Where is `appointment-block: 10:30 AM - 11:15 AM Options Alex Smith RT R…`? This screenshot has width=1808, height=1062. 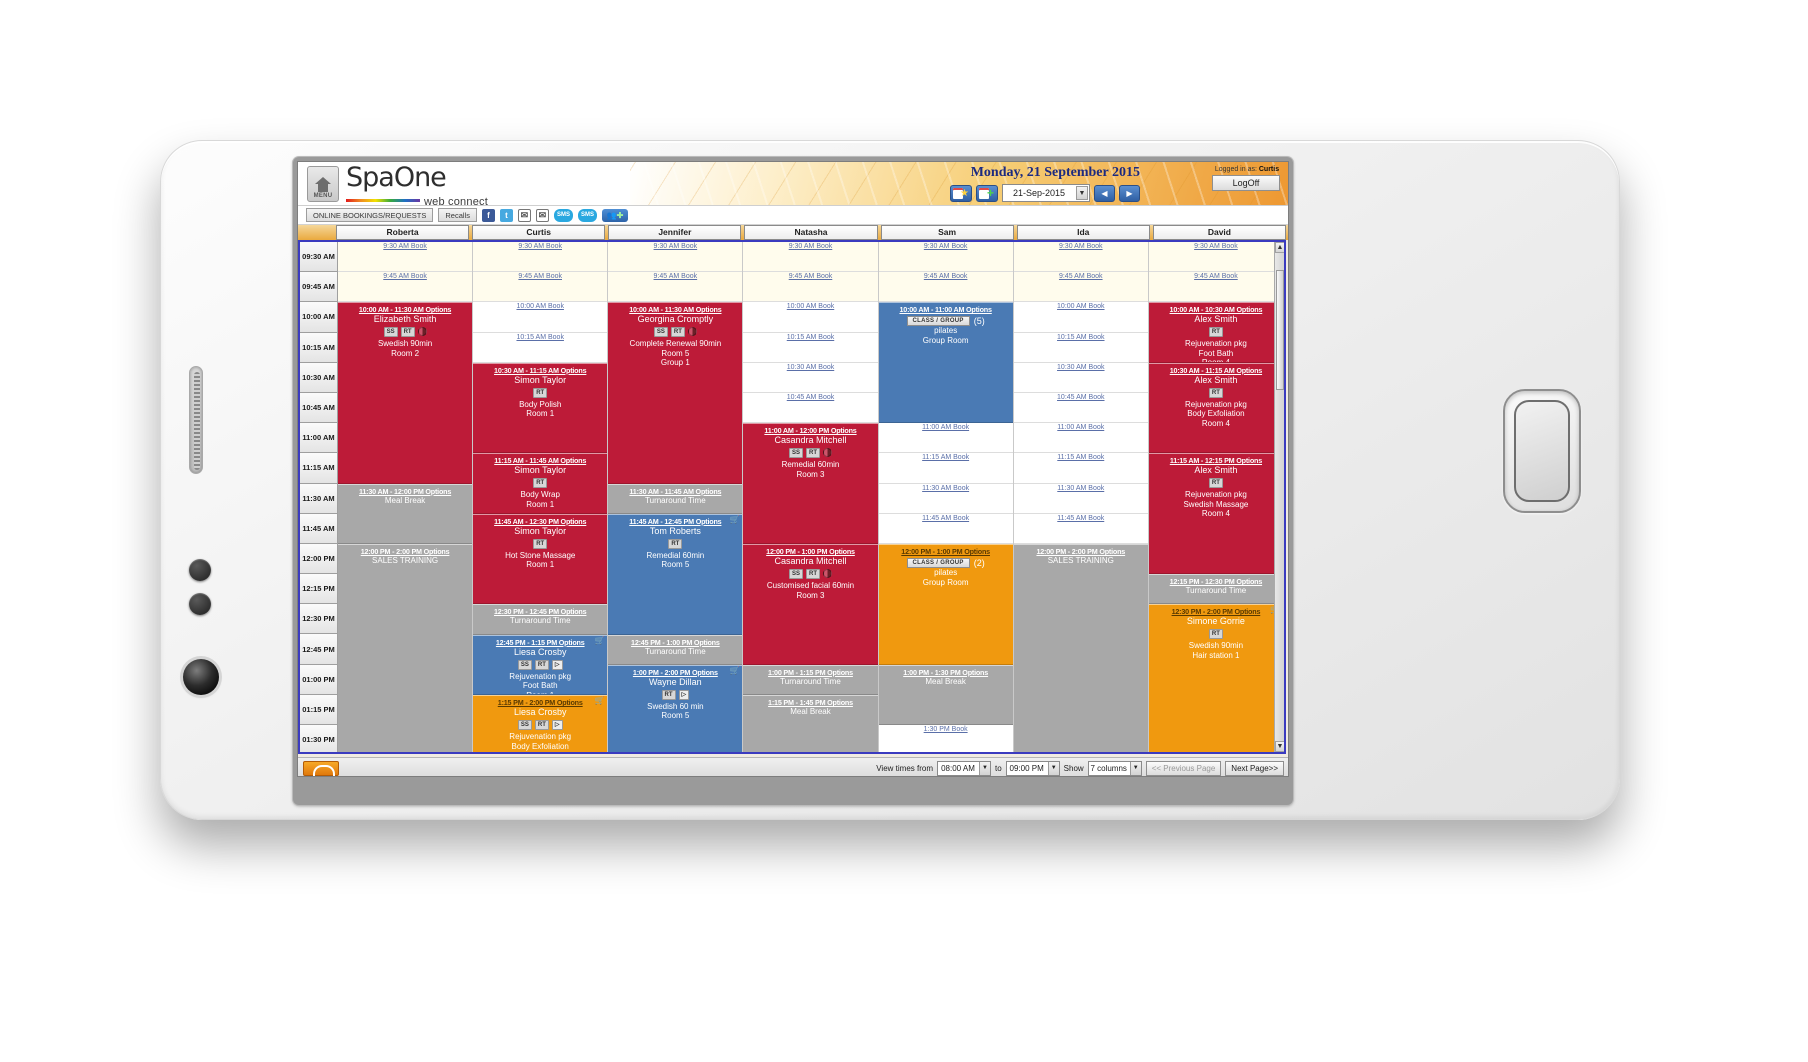
appointment-block: 10:30 AM - 11:15 AM Options Alex Smith RT R… is located at coordinates (1215, 408).